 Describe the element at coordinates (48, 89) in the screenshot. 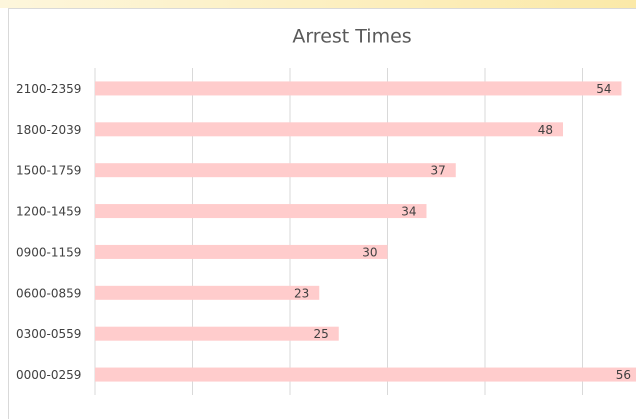

I see `y-tick-label: 2100-2359` at that location.